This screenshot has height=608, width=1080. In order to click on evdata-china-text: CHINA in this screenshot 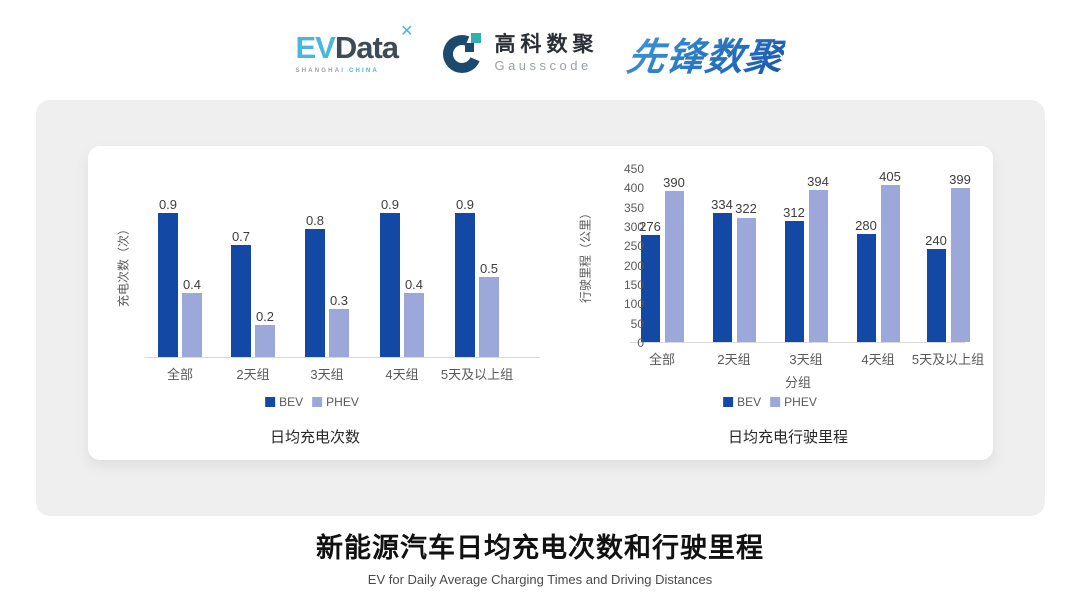, I will do `click(363, 71)`.